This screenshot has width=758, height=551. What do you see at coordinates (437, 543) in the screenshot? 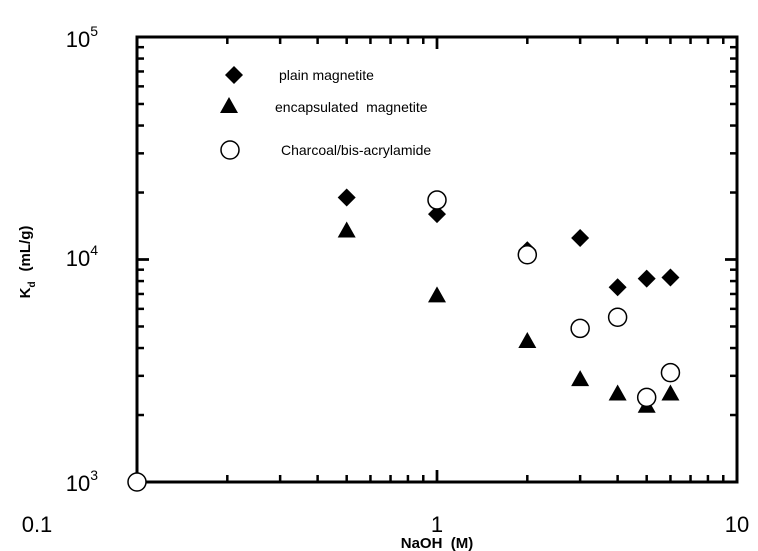
I see `x-axis-title: NaOH (M)` at bounding box center [437, 543].